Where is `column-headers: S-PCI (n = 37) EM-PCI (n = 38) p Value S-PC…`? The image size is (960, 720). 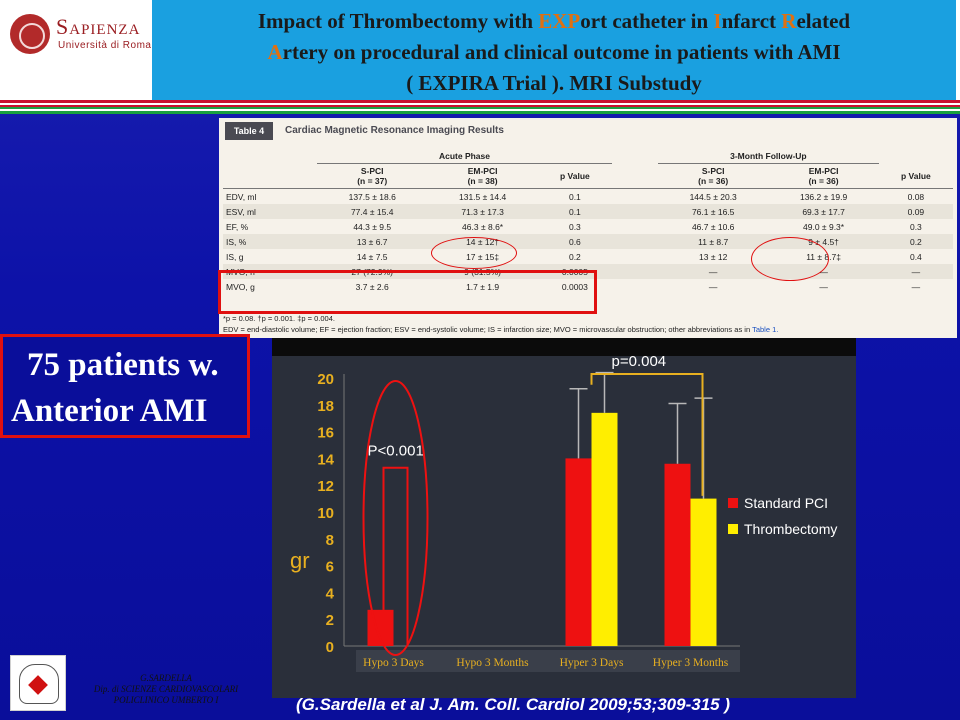
column-headers: S-PCI (n = 37) EM-PCI (n = 38) p Value S-PC… is located at coordinates (588, 176).